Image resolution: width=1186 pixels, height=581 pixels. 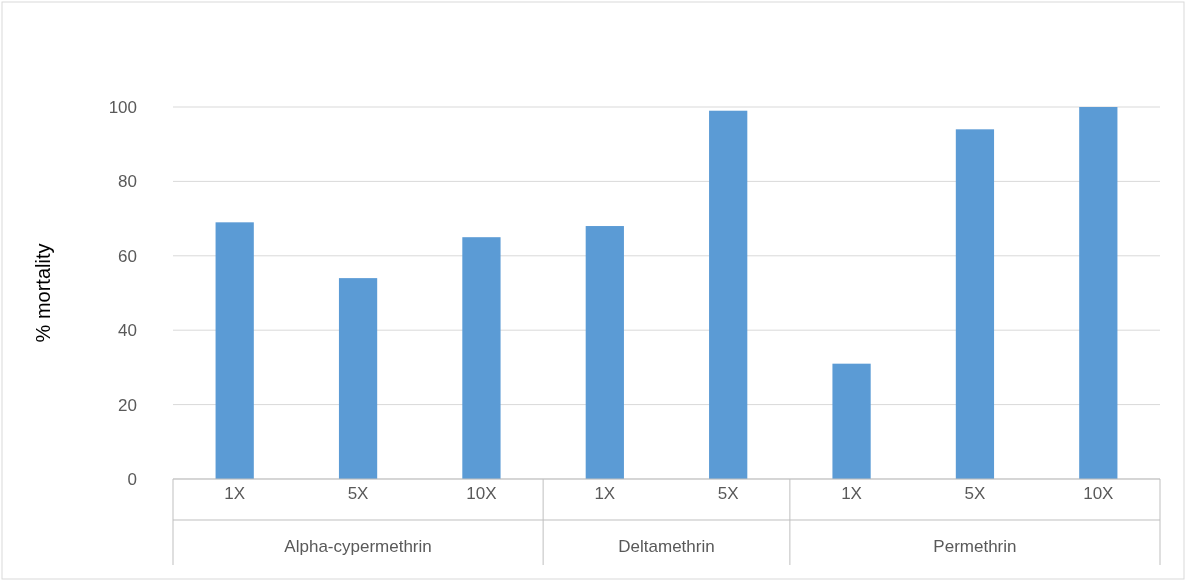 I want to click on y-tick-label: 20, so click(x=127, y=405).